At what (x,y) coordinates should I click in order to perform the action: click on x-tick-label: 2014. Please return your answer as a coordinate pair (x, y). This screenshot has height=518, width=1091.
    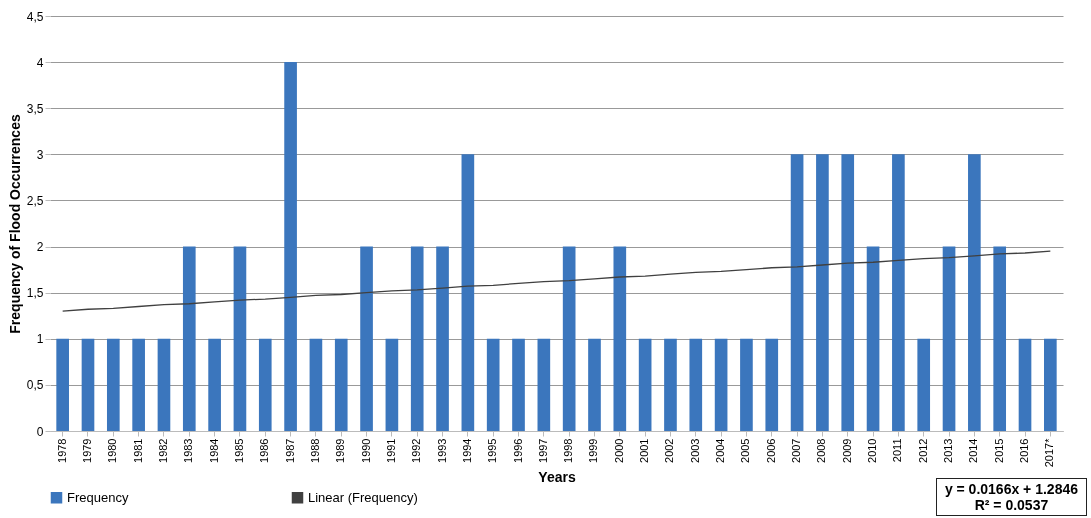
    Looking at the image, I should click on (973, 450).